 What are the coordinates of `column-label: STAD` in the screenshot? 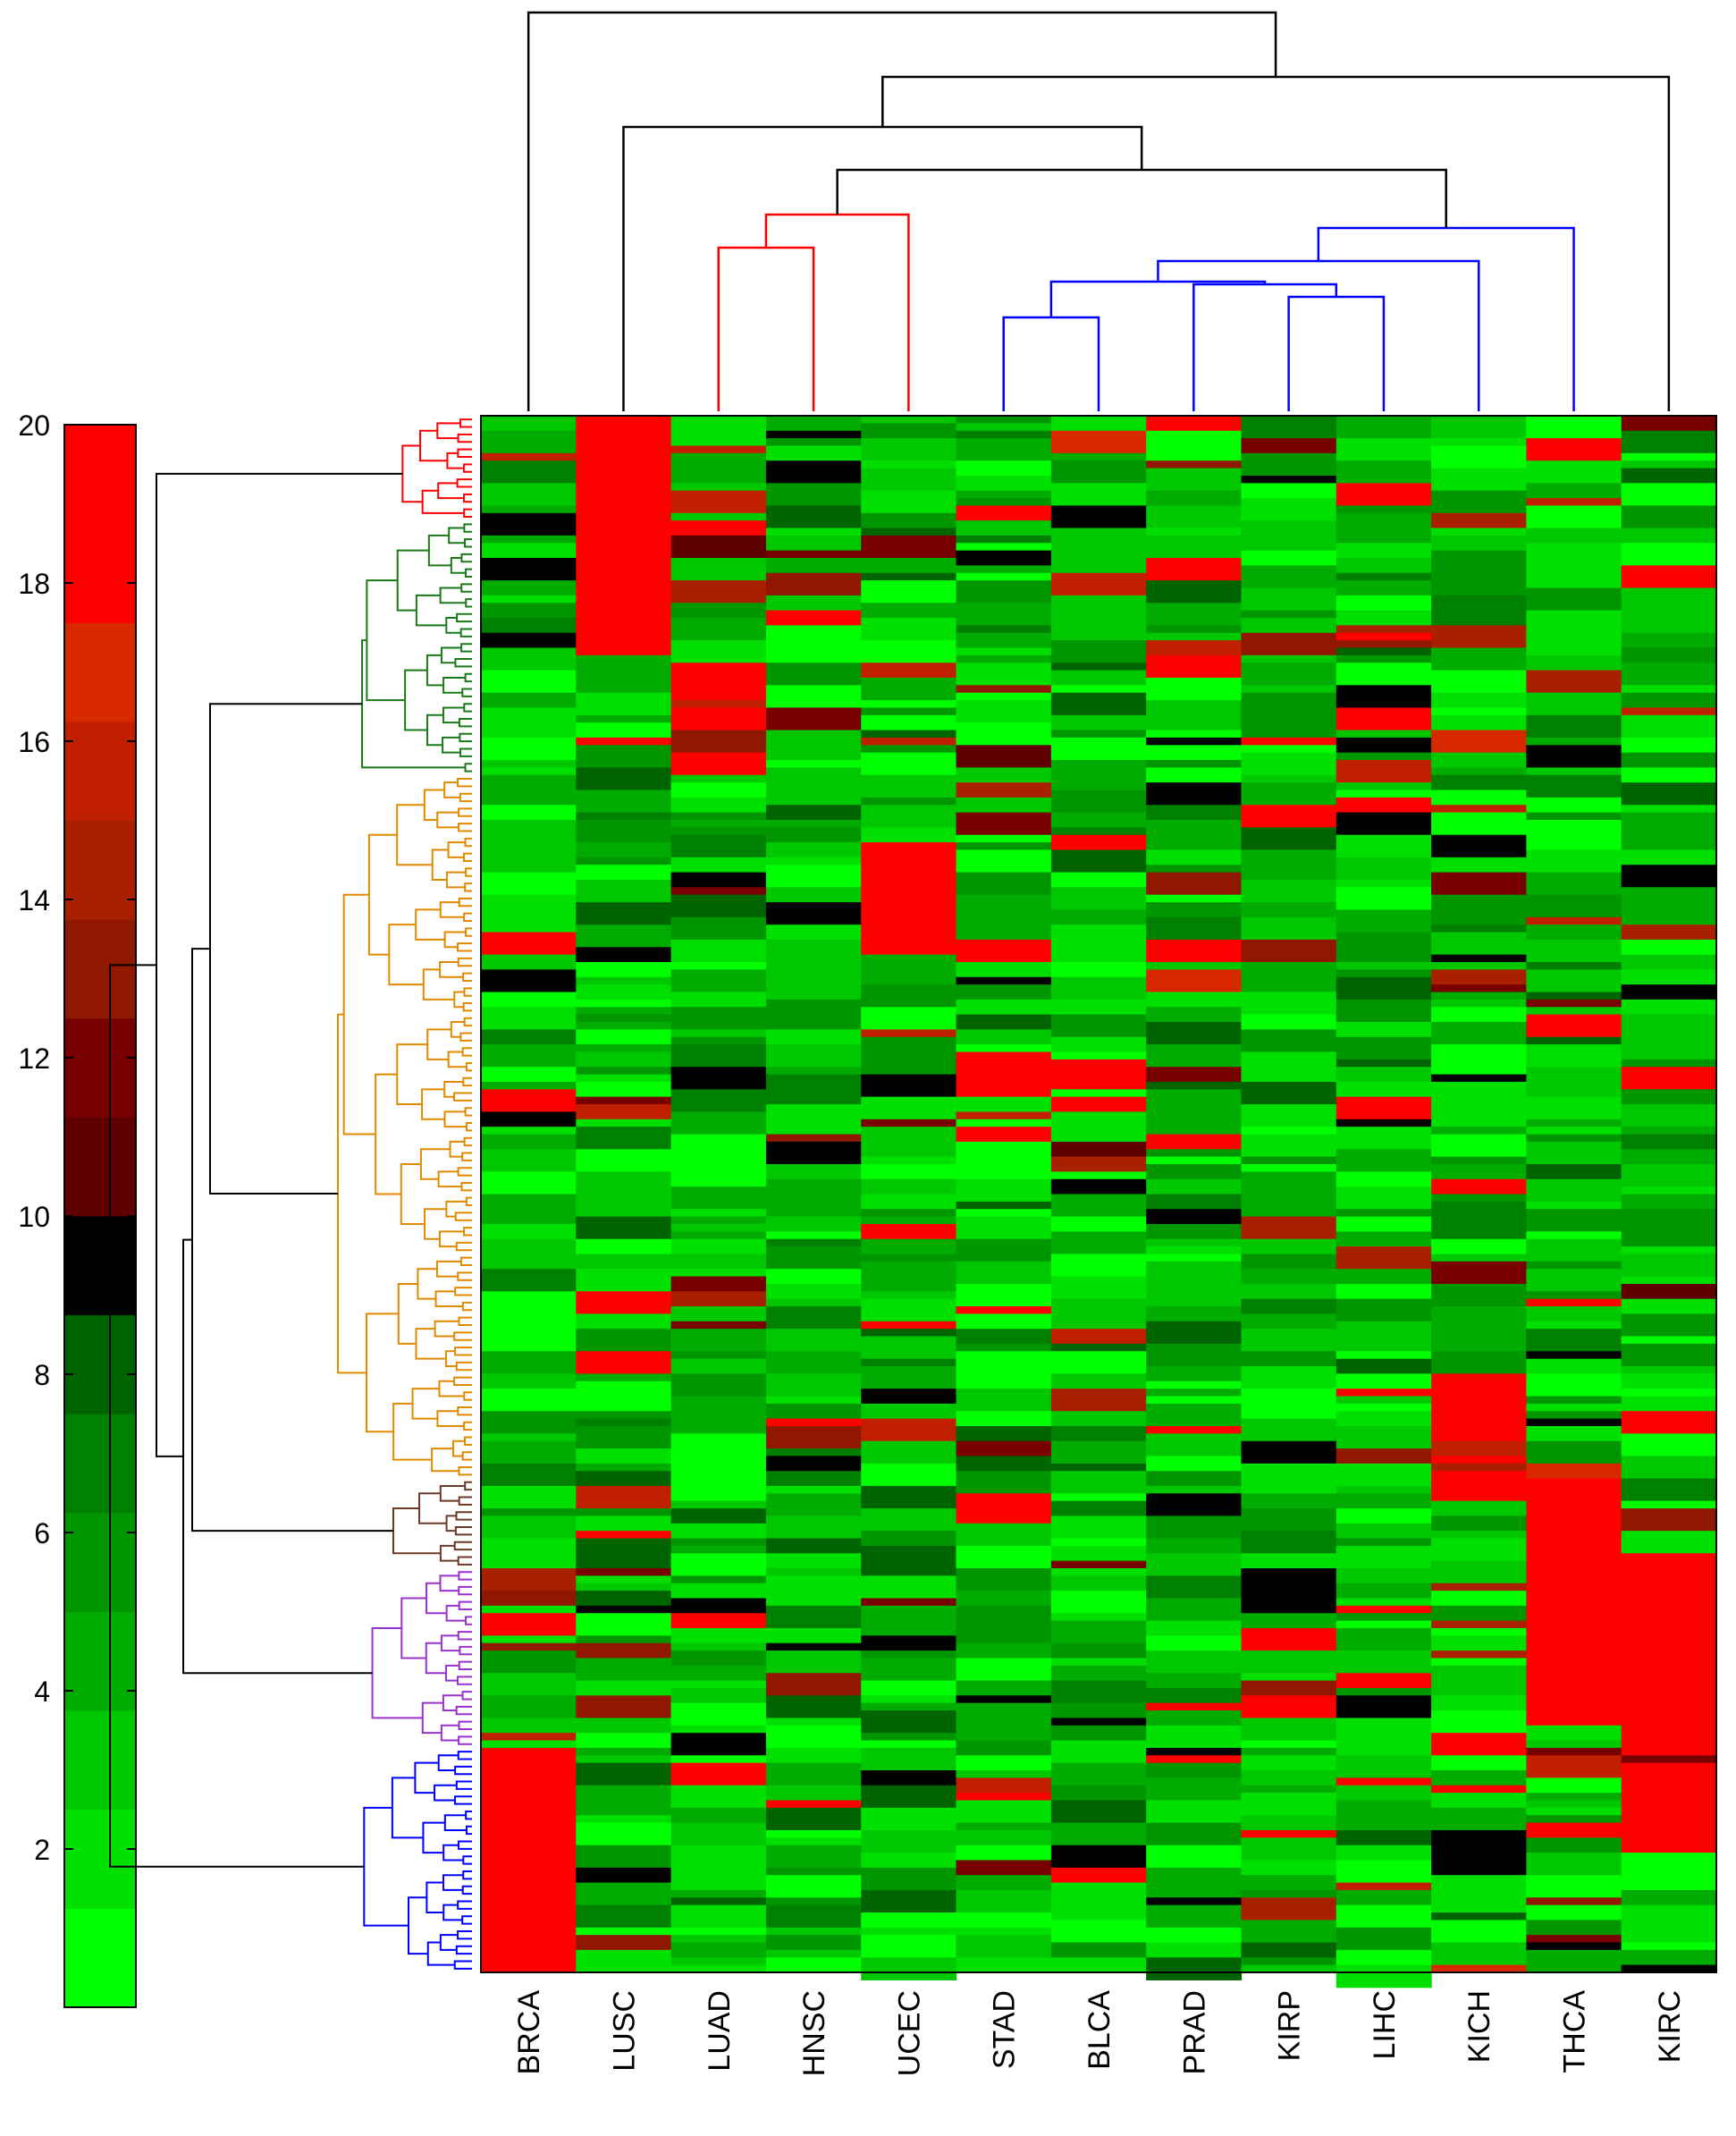 It's located at (1005, 2029).